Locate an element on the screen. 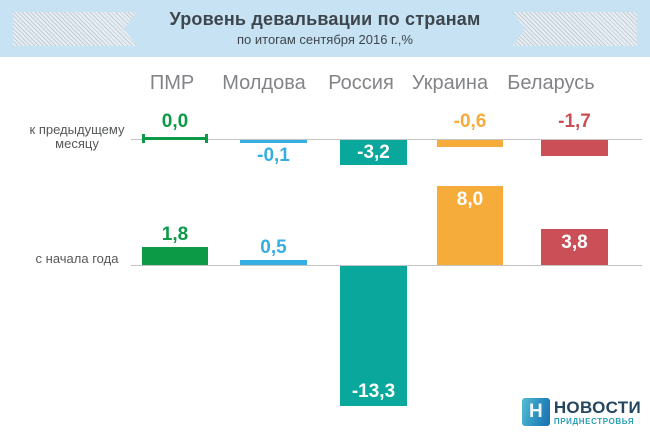 Image resolution: width=650 pixels, height=433 pixels. column-header-ukraine: Украина is located at coordinates (450, 83).